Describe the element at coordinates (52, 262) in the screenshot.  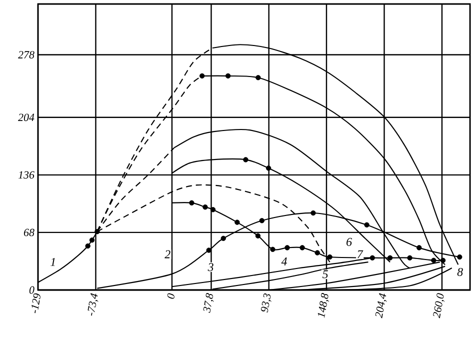
I see `annotation: 1` at that location.